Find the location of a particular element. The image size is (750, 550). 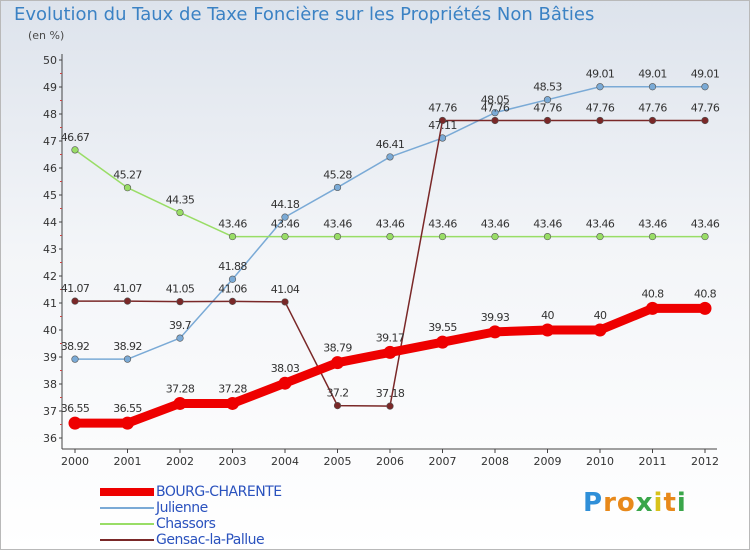

data-label-gensac-la-pallue: 37.18 is located at coordinates (390, 393).